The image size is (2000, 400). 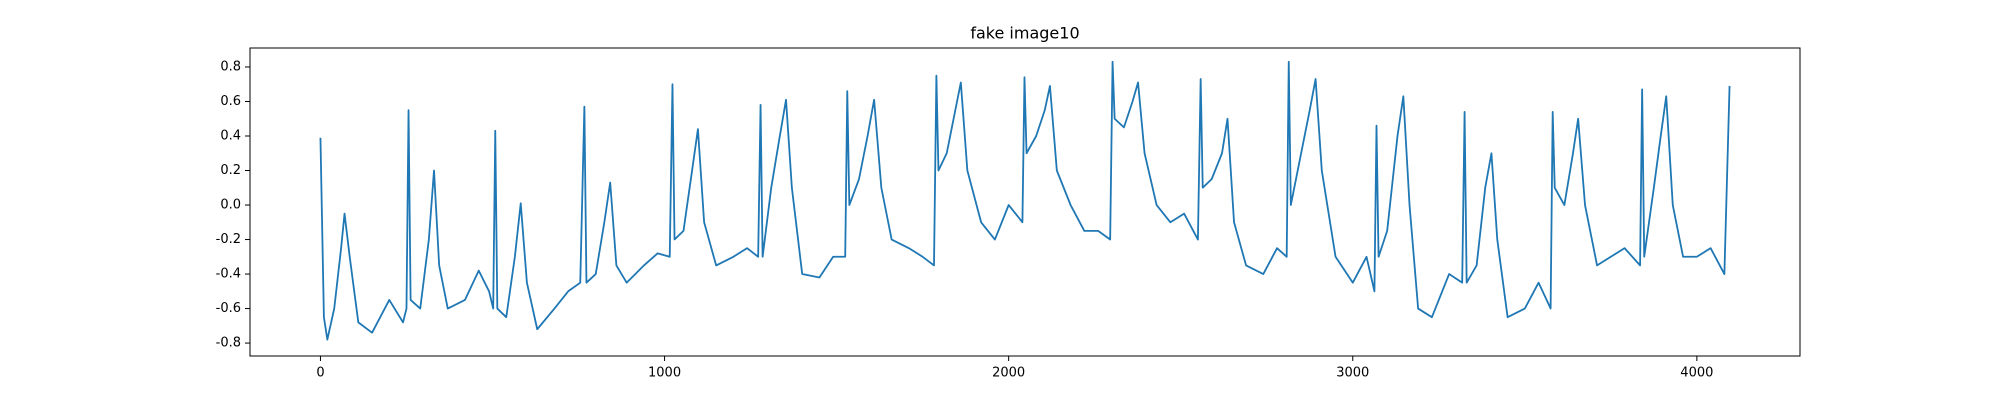 What do you see at coordinates (230, 170) in the screenshot?
I see `y-tick-label: 0.2` at bounding box center [230, 170].